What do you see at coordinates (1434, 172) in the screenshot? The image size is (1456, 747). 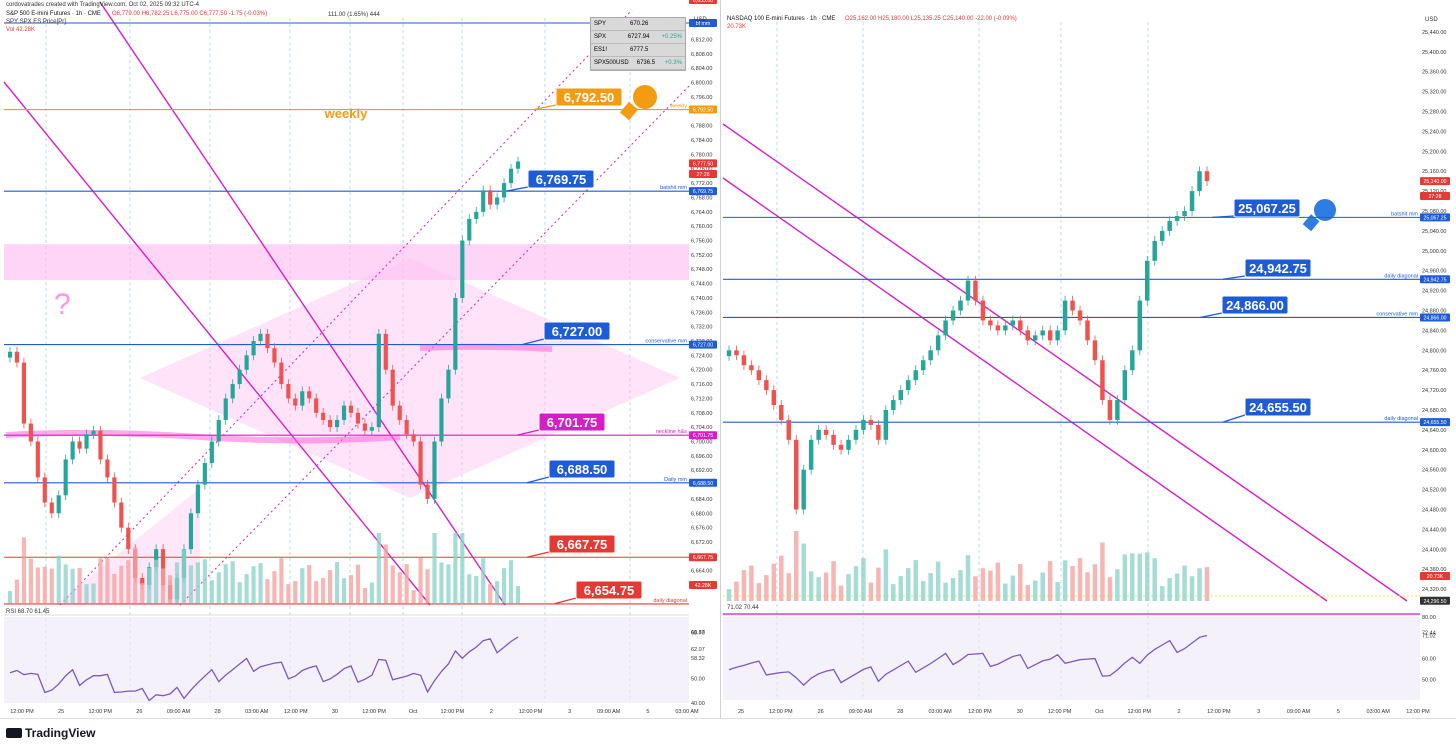 I see `price-tick-label: 25,160.00` at bounding box center [1434, 172].